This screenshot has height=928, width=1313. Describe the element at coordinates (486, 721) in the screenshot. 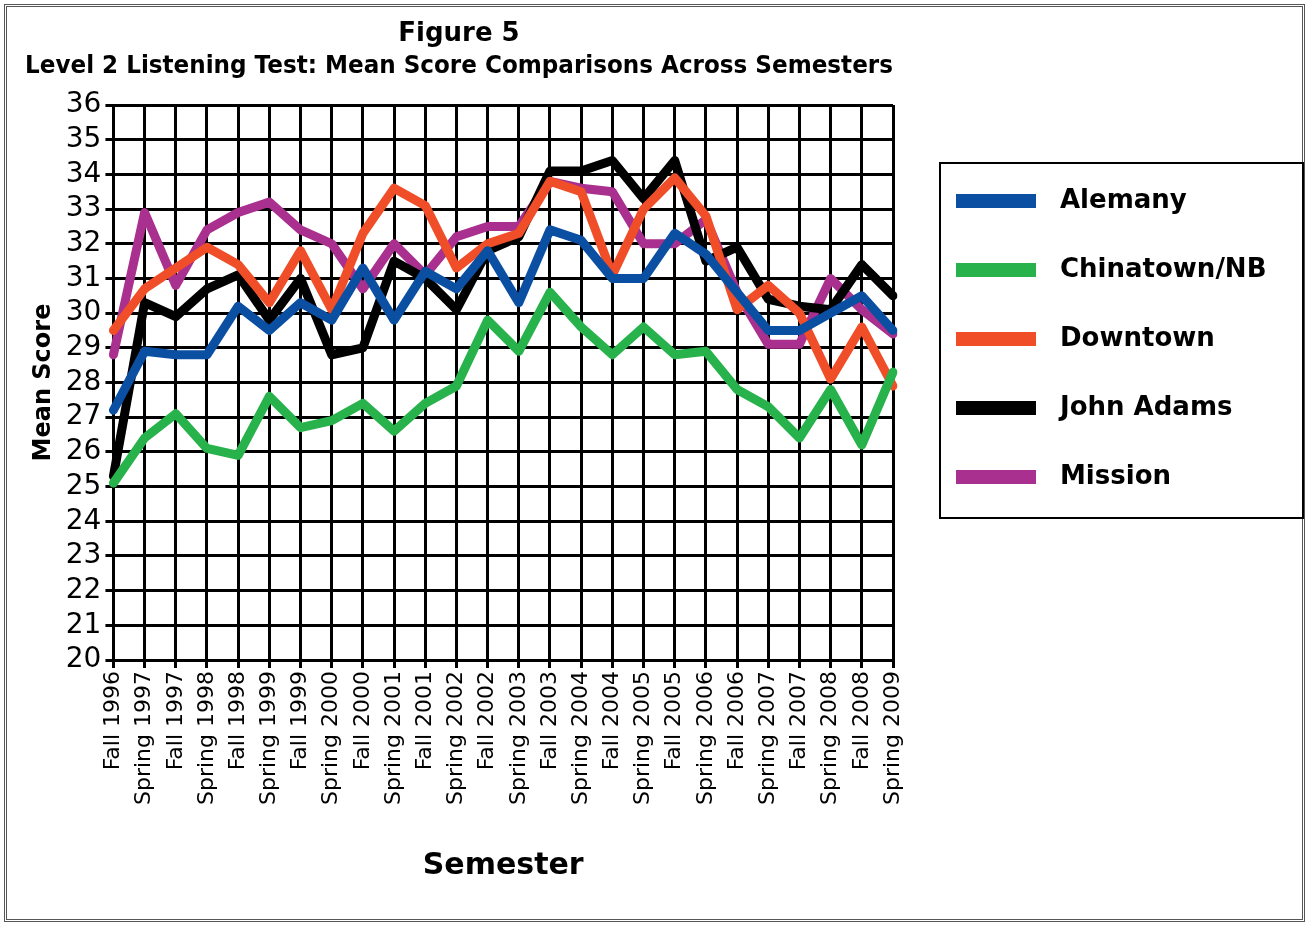

I see `x-tick-label: Fall 2002` at that location.